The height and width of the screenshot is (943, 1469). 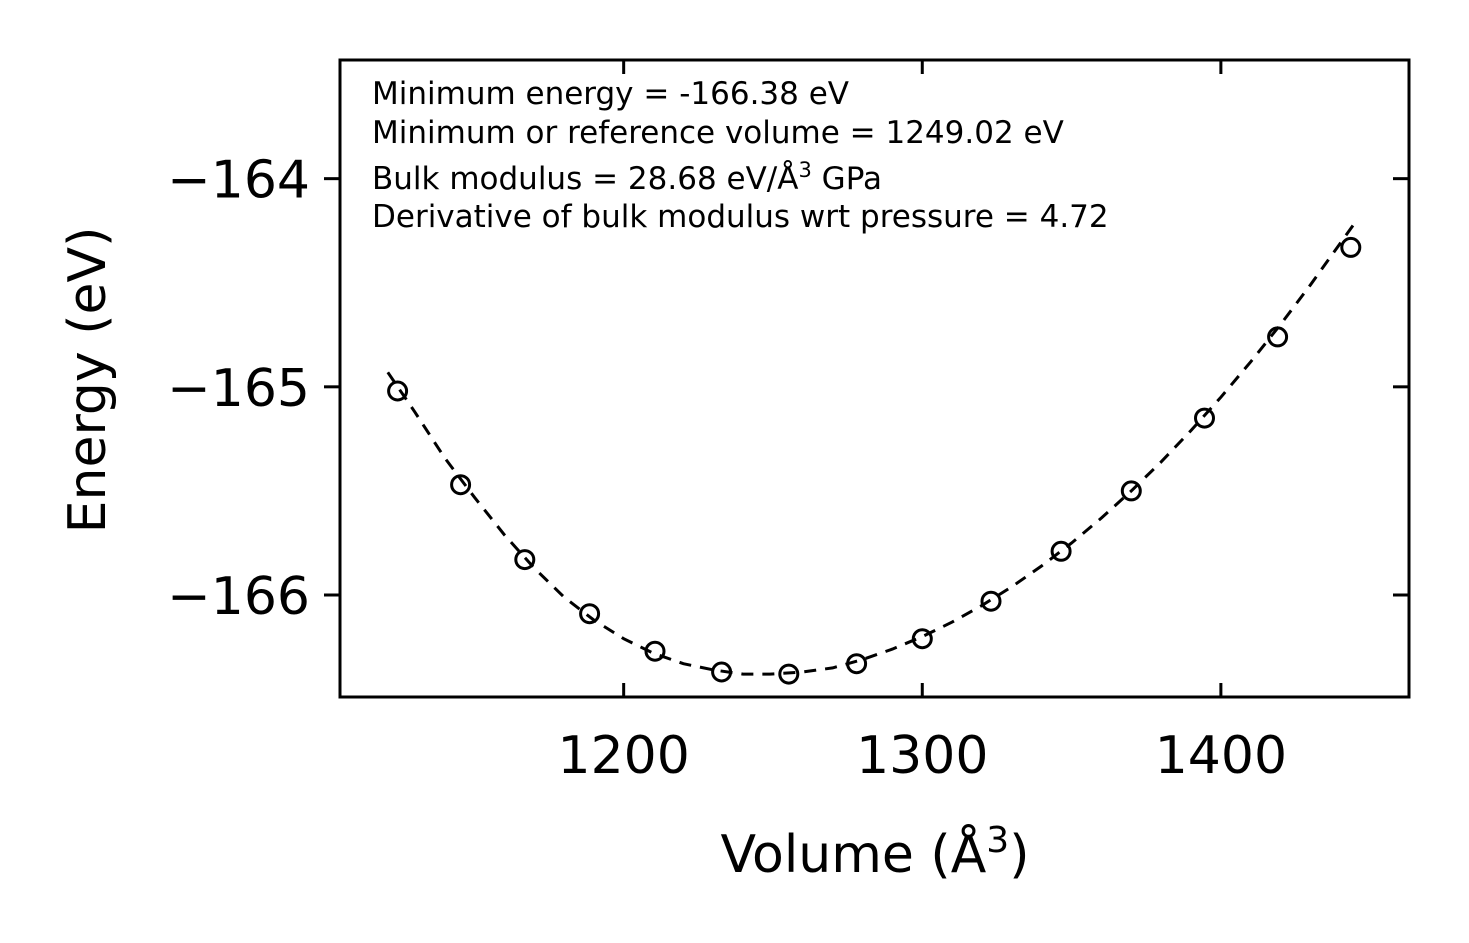 I want to click on x-axis-label: Volume (Å3), so click(x=875, y=852).